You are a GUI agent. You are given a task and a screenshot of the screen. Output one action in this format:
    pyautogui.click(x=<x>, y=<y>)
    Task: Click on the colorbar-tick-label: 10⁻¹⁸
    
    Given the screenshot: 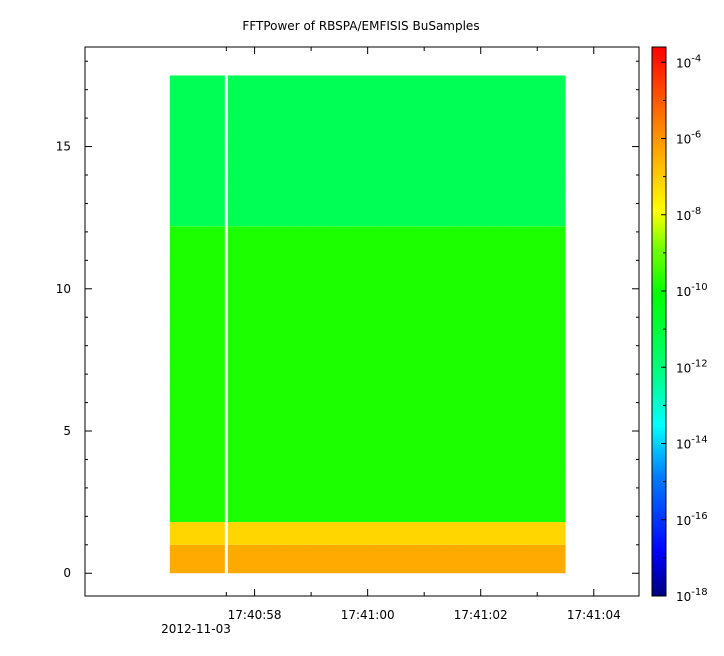 What is the action you would take?
    pyautogui.click(x=692, y=595)
    